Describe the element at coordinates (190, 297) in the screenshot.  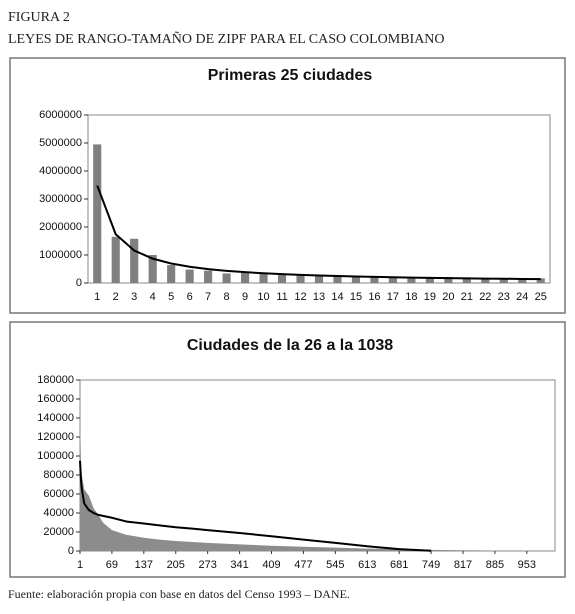
I see `x-tick-label: 6` at that location.